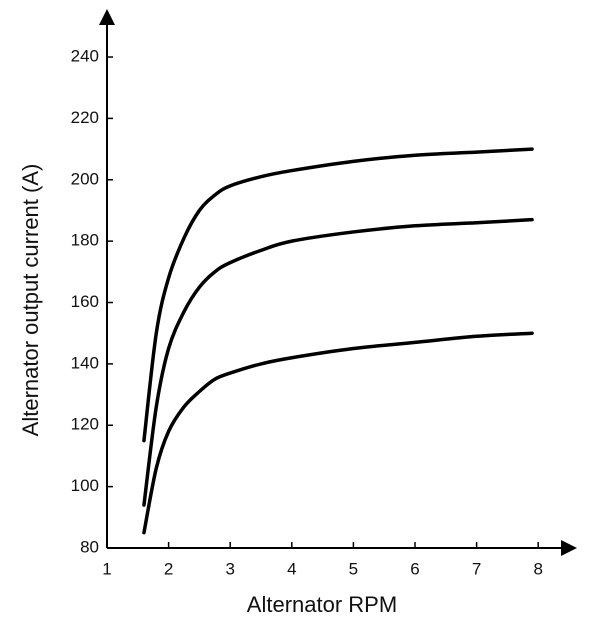 This screenshot has width=601, height=633. Describe the element at coordinates (85, 424) in the screenshot. I see `y-tick-label: 120` at that location.